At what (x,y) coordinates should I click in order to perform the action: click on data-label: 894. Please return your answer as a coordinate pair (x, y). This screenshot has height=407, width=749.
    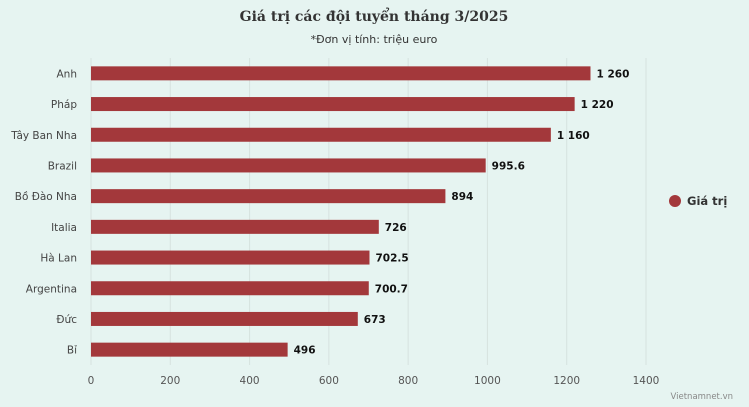
    Looking at the image, I should click on (462, 197).